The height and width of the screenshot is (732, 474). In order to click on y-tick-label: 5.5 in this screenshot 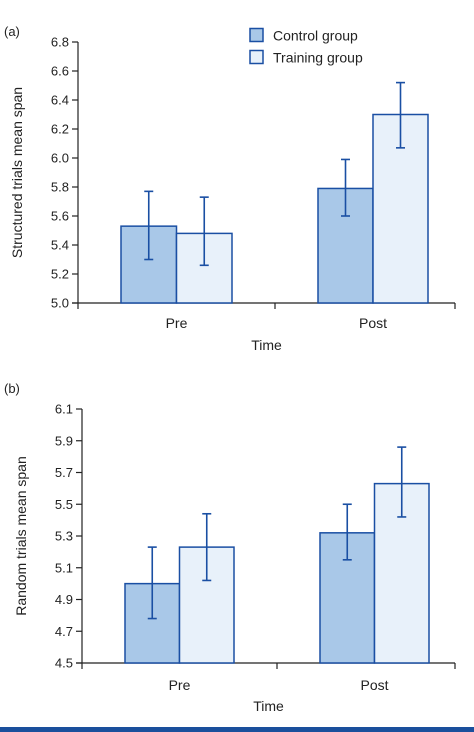, I will do `click(64, 504)`.